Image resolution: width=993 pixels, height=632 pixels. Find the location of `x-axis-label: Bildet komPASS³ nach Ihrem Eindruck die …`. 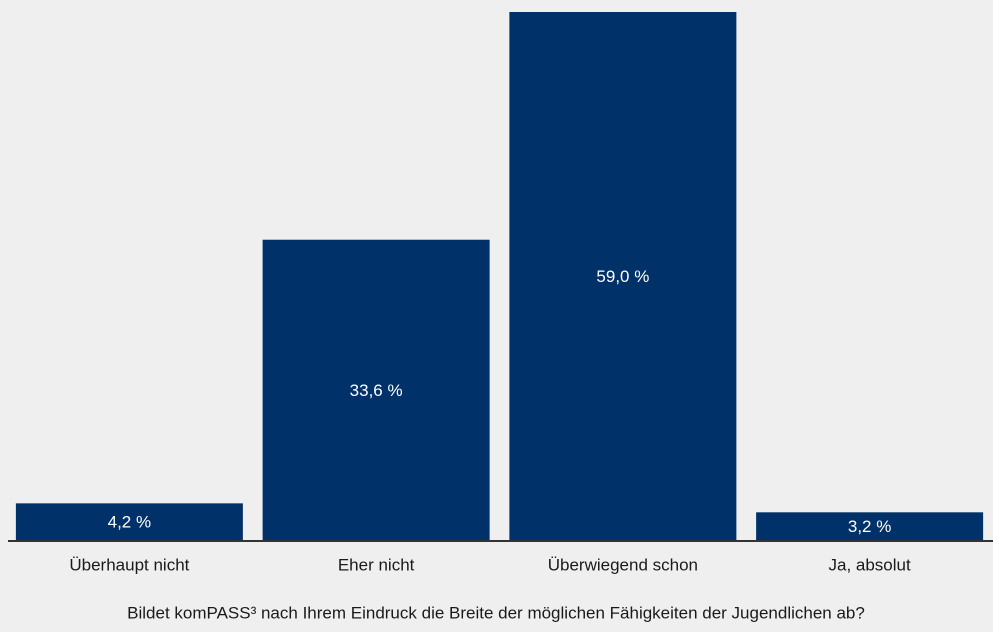

x-axis-label: Bildet komPASS³ nach Ihrem Eindruck die … is located at coordinates (496, 612).